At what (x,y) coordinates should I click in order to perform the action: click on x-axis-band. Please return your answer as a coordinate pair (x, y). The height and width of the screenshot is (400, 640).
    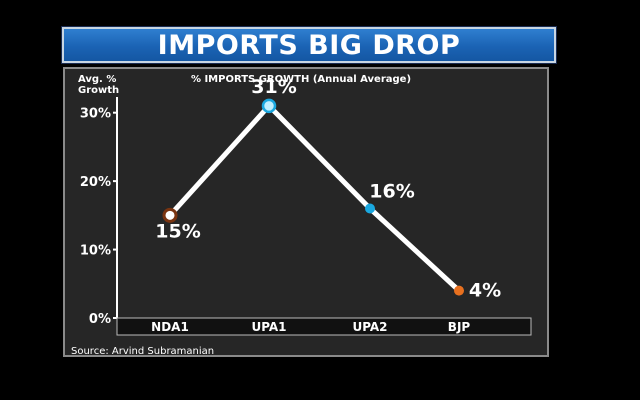
    Looking at the image, I should click on (324, 326).